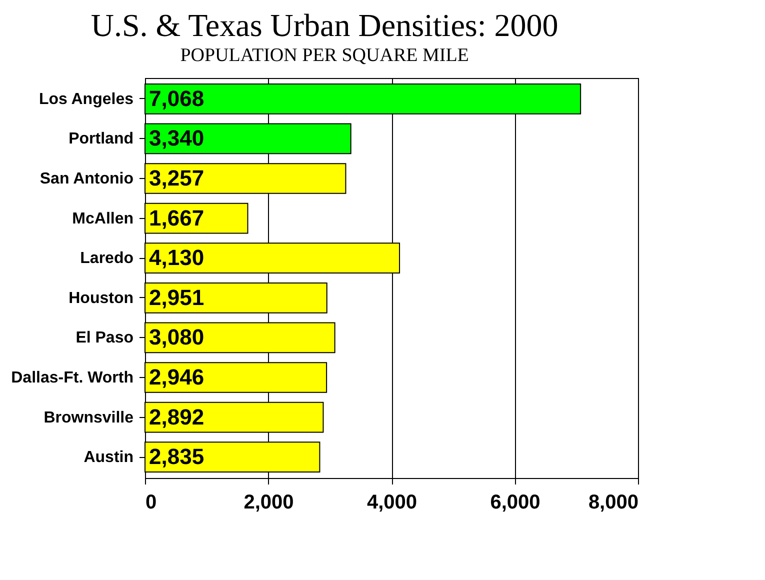 The height and width of the screenshot is (580, 765). I want to click on y-tick-label: Laredo, so click(107, 259).